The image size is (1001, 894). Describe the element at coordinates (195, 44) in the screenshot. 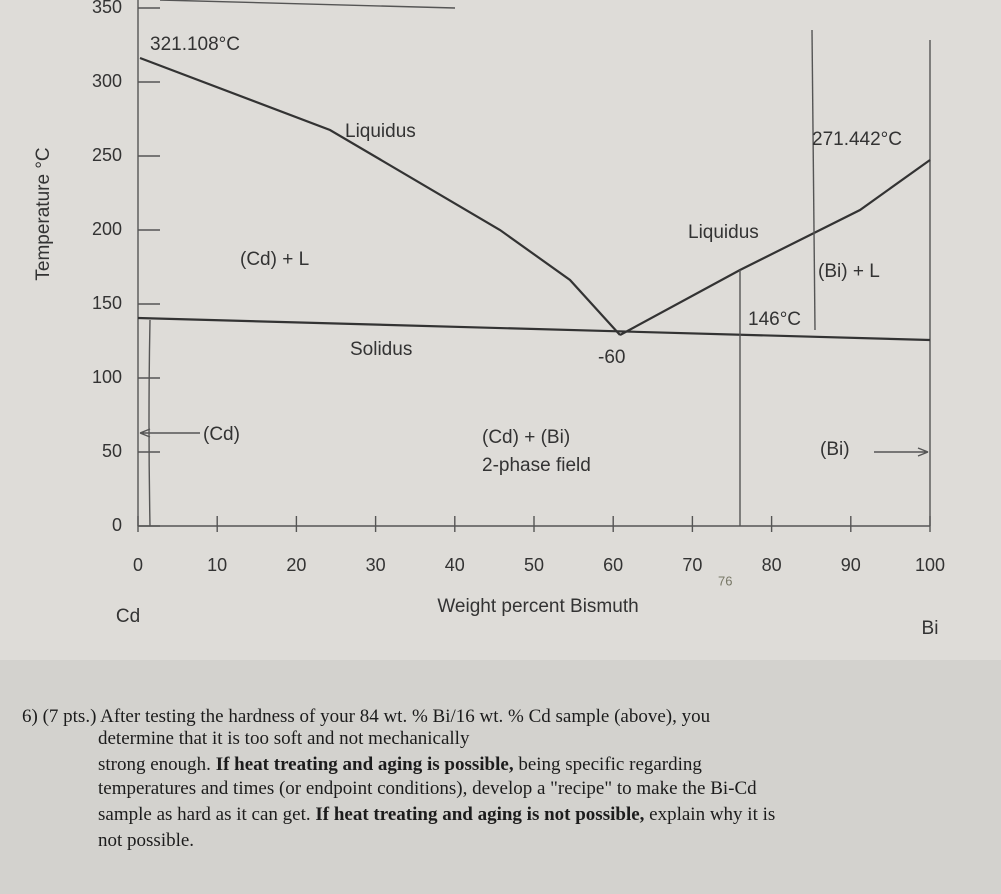

I see `cd-melting: 321.108°C` at that location.